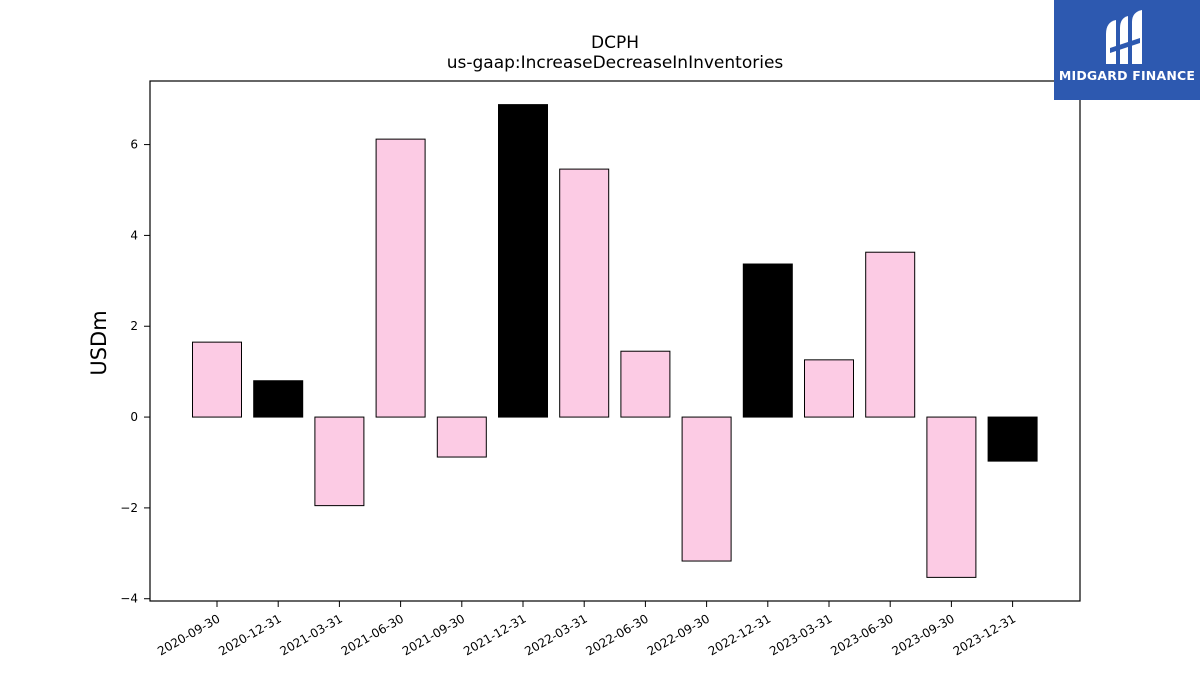  I want to click on x-tick-label: 2021-12-31, so click(494, 634).